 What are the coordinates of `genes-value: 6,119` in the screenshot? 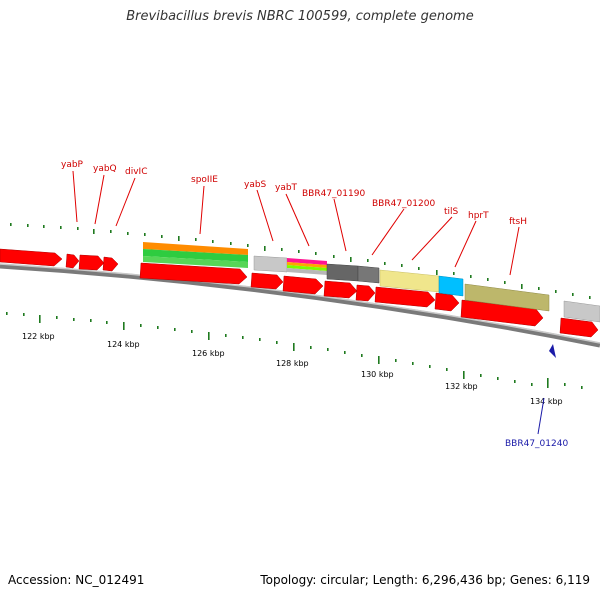 It's located at (572, 580).